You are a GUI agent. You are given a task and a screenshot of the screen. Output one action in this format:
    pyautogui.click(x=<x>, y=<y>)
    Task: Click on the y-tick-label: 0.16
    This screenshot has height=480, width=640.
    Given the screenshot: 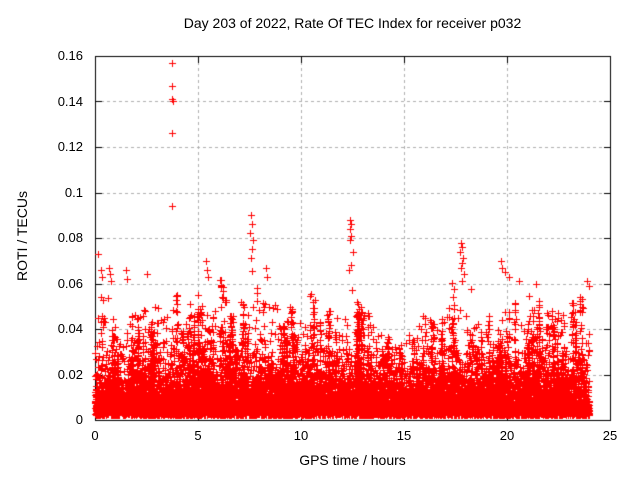 What is the action you would take?
    pyautogui.click(x=70, y=55)
    